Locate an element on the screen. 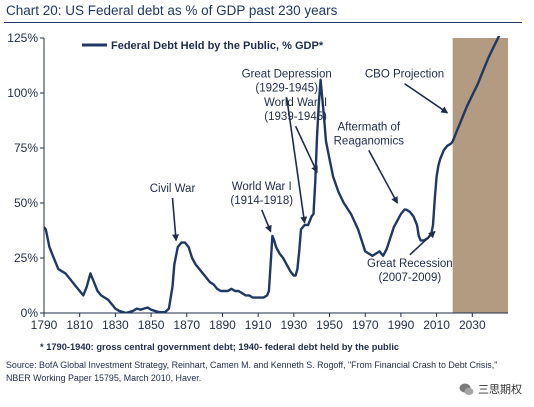  x-tick-label: 1810 is located at coordinates (79, 325).